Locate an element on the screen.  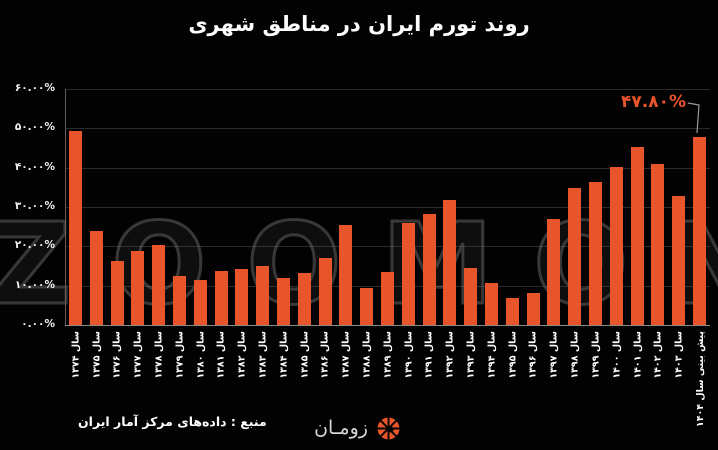
source-text: منبع : داده‌های مرکز آمار ایران is located at coordinates (172, 421).